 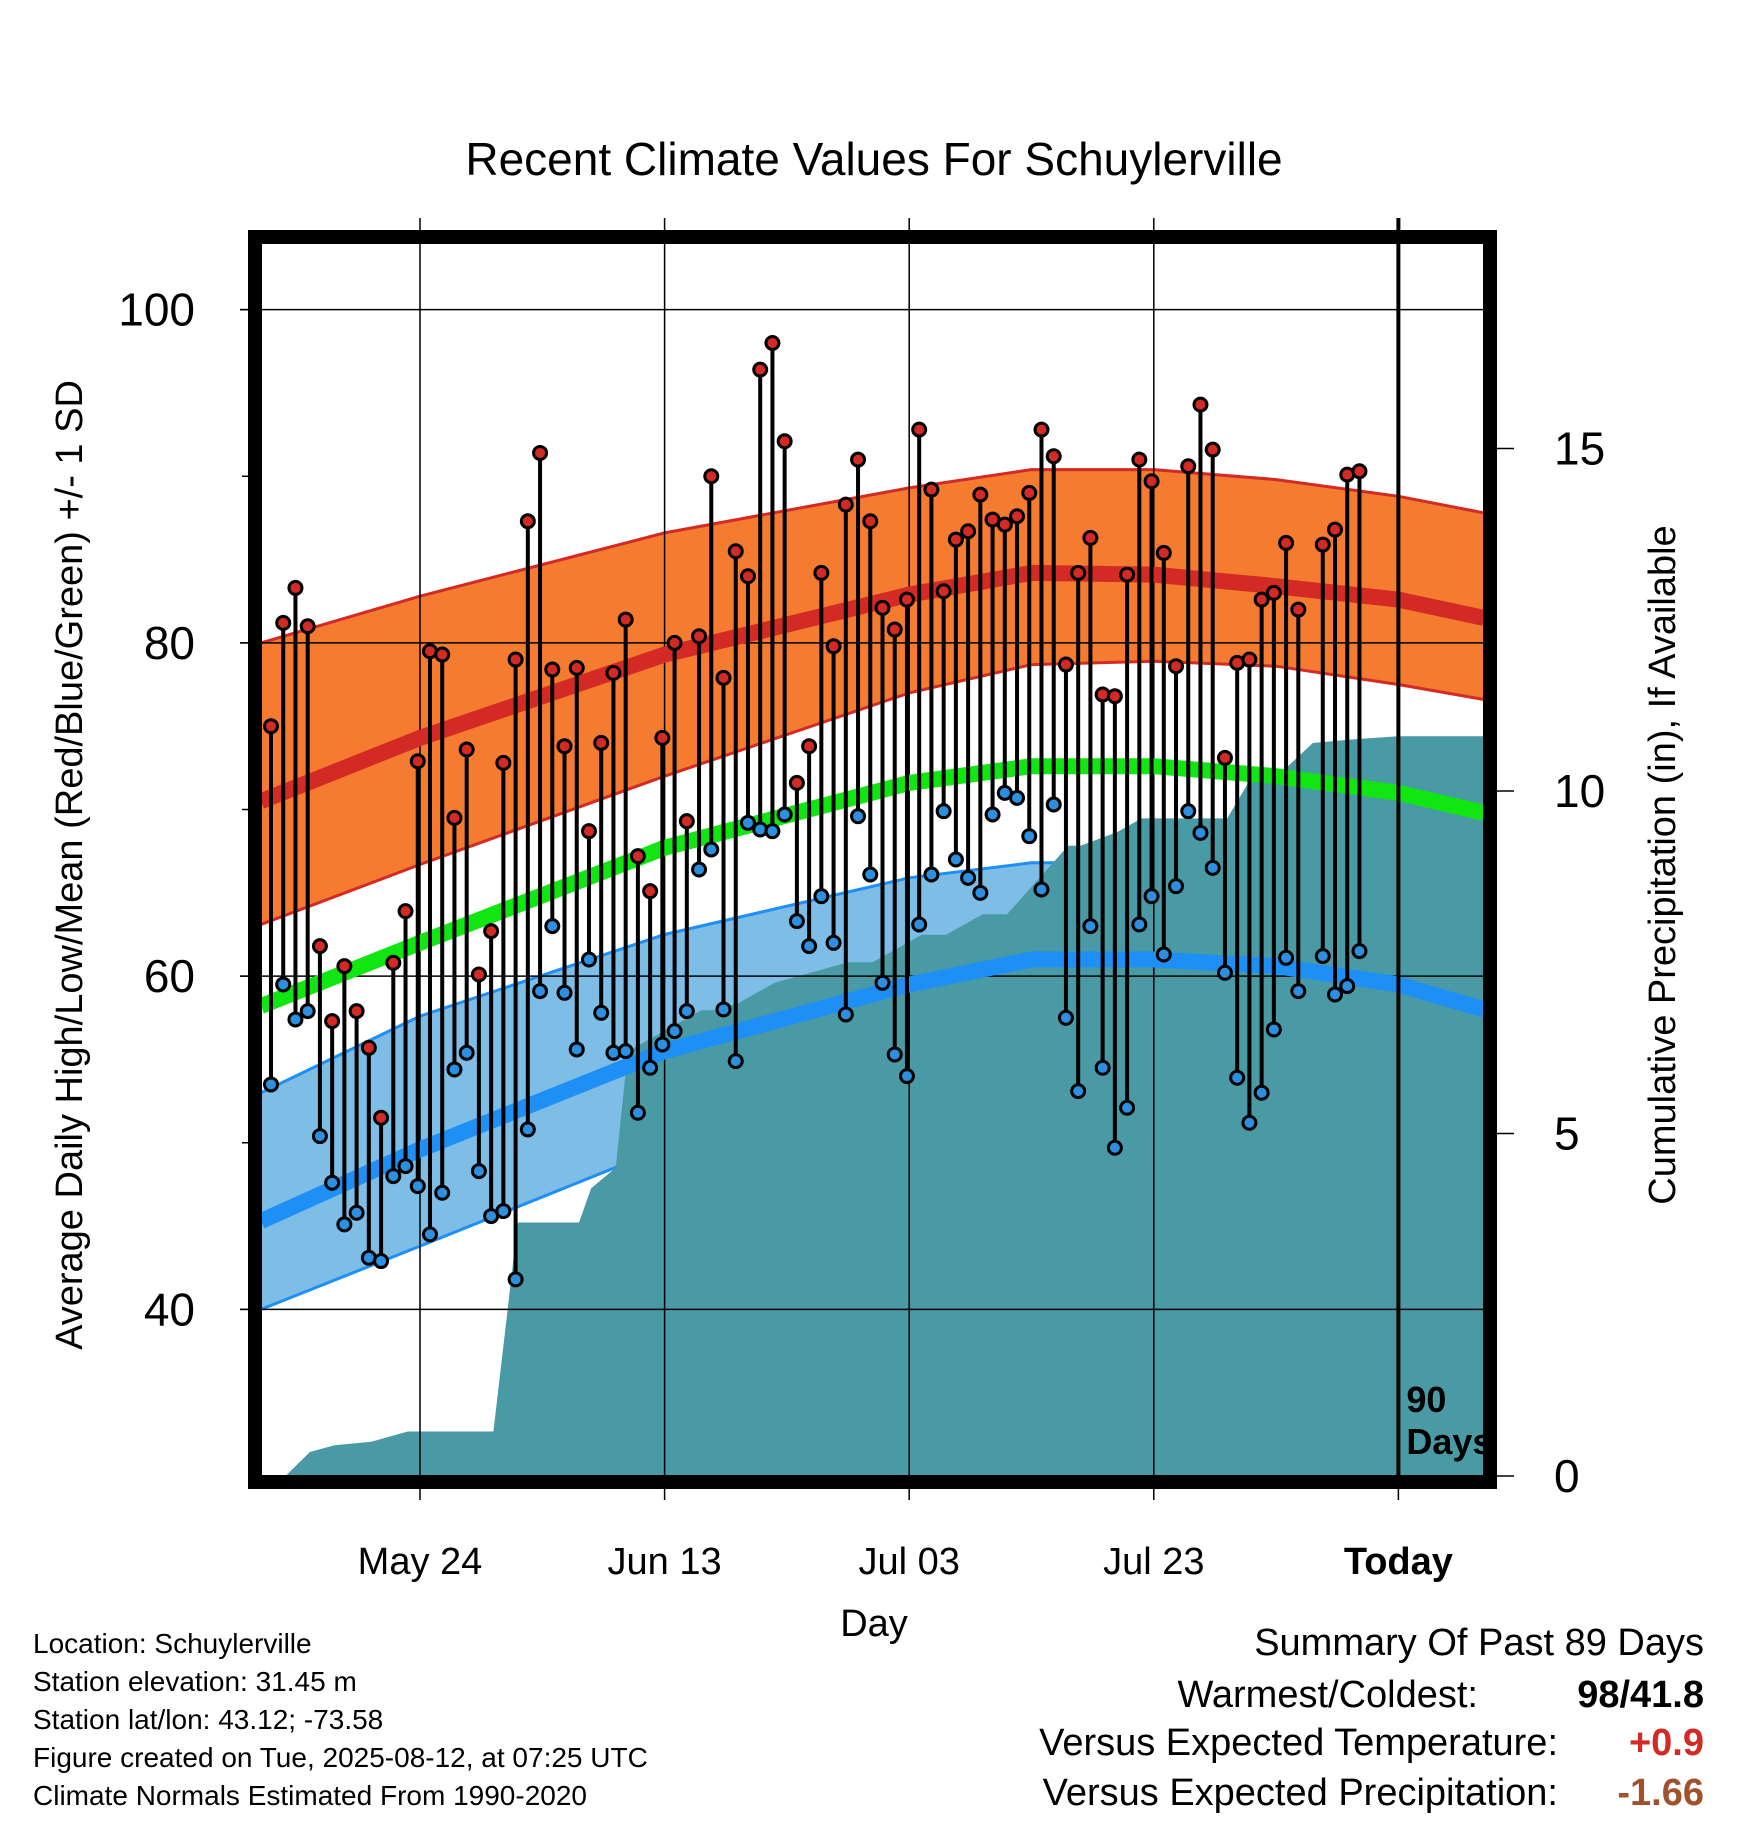 What do you see at coordinates (208, 1719) in the screenshot?
I see `info-latlon: Station lat/lon: 43.12; -73.58` at bounding box center [208, 1719].